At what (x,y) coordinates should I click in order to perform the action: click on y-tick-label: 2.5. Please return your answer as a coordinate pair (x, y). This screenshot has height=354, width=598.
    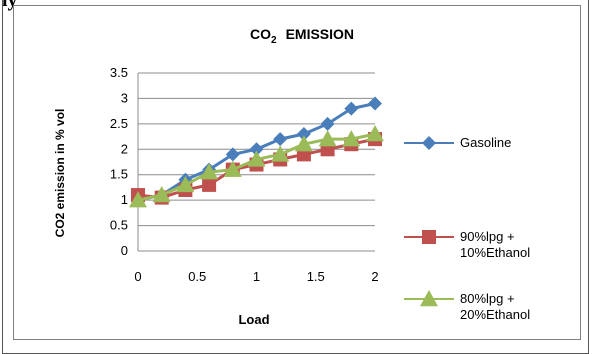
    Looking at the image, I should click on (119, 123).